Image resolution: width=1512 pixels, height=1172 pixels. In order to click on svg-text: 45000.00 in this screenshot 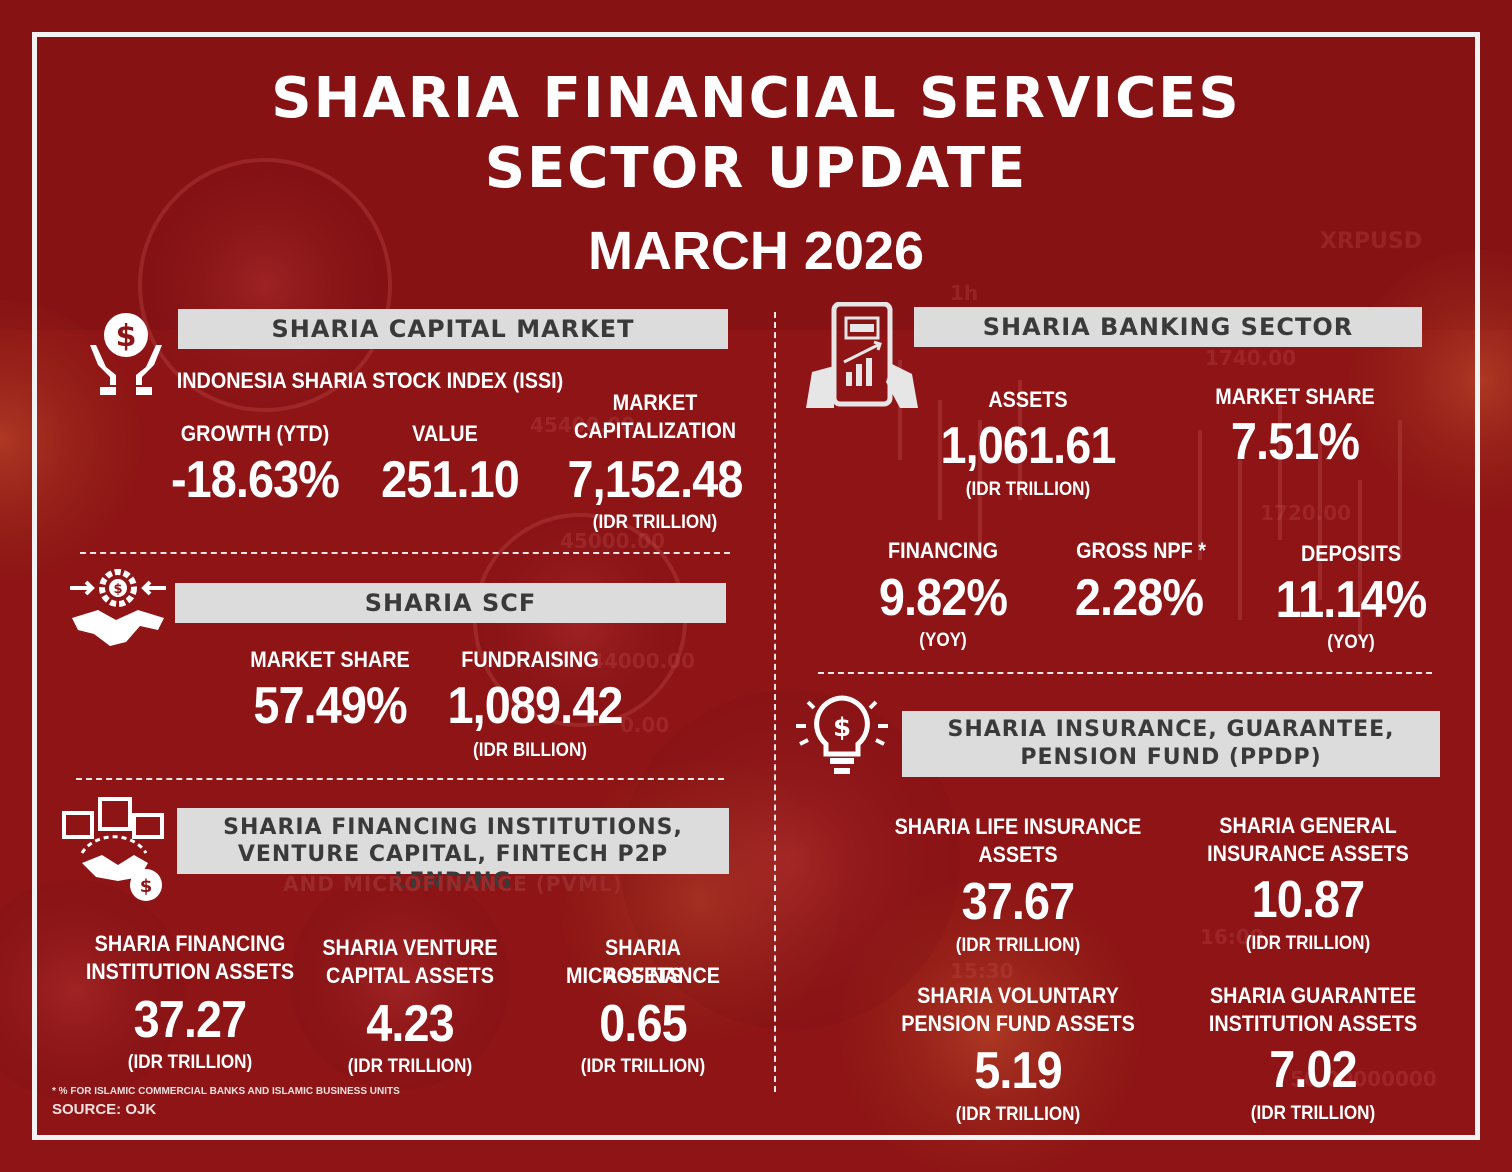, I will do `click(612, 541)`.